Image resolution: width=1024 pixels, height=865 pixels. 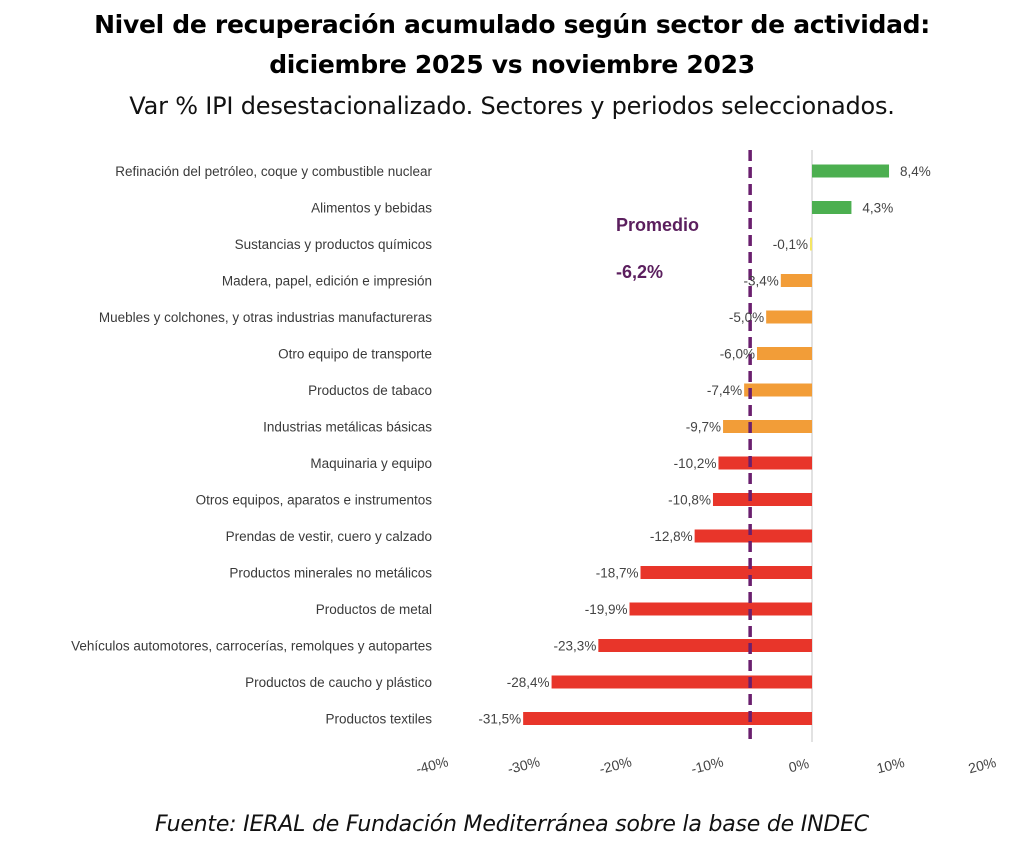 What do you see at coordinates (334, 244) in the screenshot?
I see `category-label: Sustancias y productos químicos` at bounding box center [334, 244].